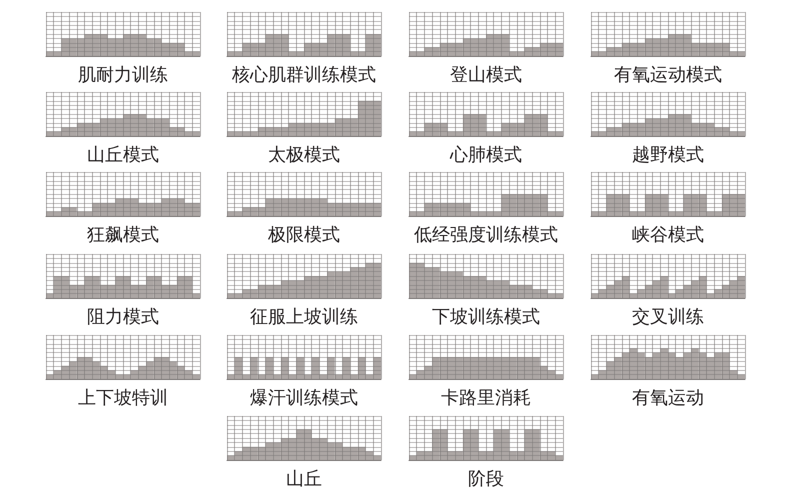 The image size is (790, 501). What do you see at coordinates (123, 155) in the screenshot?
I see `text: 山丘模式` at bounding box center [123, 155].